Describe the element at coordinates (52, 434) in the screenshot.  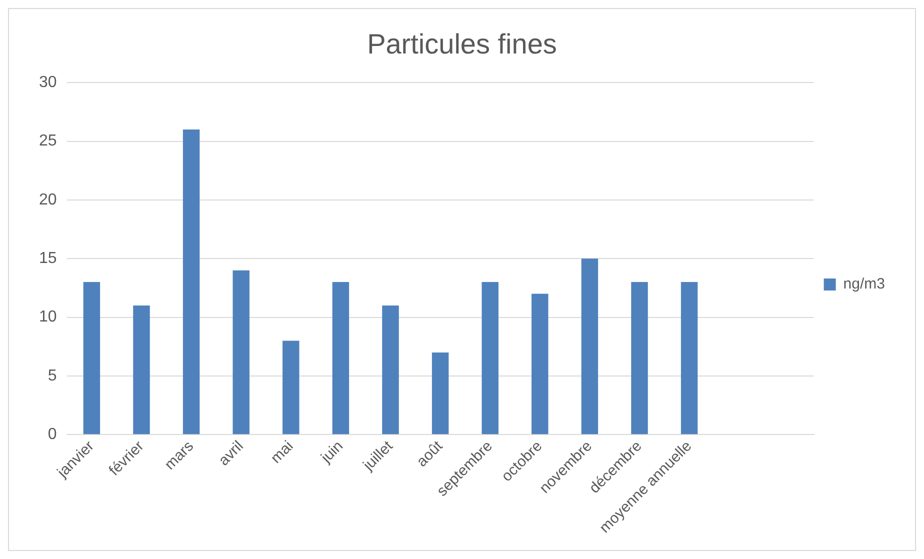
I see `y-tick-label: 0` at that location.